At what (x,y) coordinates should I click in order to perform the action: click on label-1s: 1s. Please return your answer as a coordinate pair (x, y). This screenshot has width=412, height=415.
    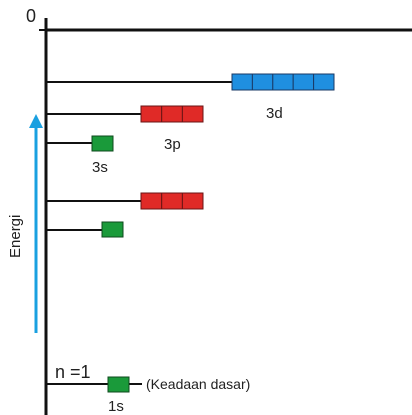
    Looking at the image, I should click on (116, 406).